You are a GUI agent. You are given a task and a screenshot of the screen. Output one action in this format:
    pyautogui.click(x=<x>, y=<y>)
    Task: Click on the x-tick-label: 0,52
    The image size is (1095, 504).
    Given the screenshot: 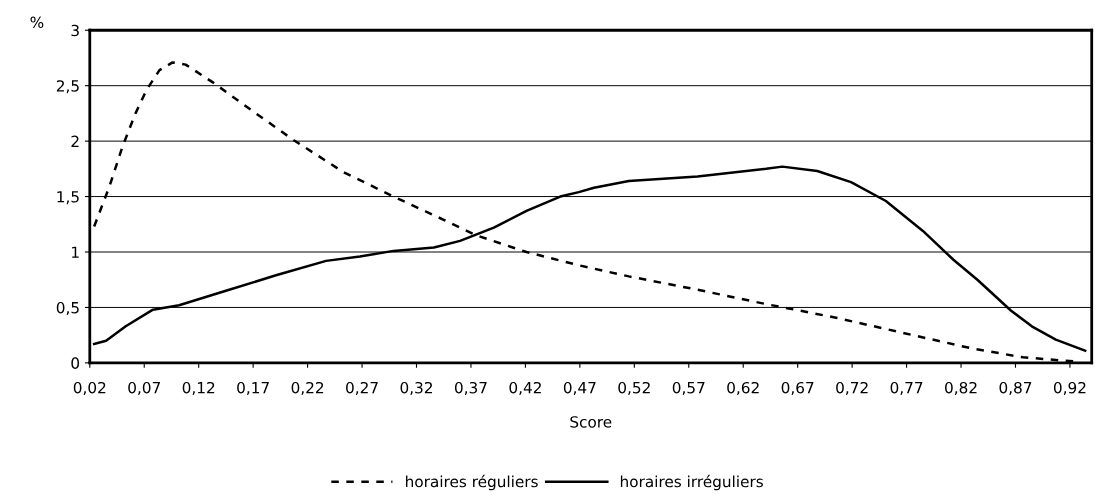 What is the action you would take?
    pyautogui.click(x=634, y=388)
    